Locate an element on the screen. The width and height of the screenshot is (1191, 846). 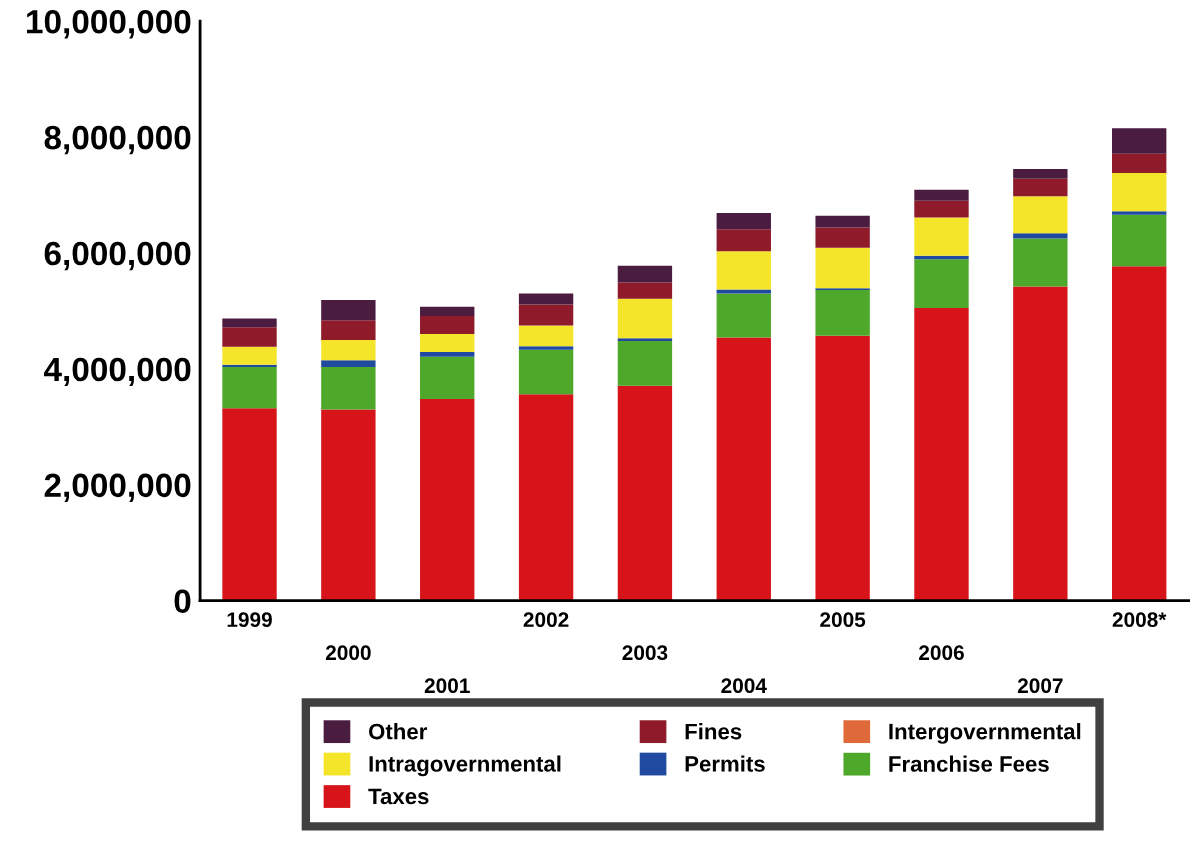
legend-label: Intragovernmental is located at coordinates (465, 766).